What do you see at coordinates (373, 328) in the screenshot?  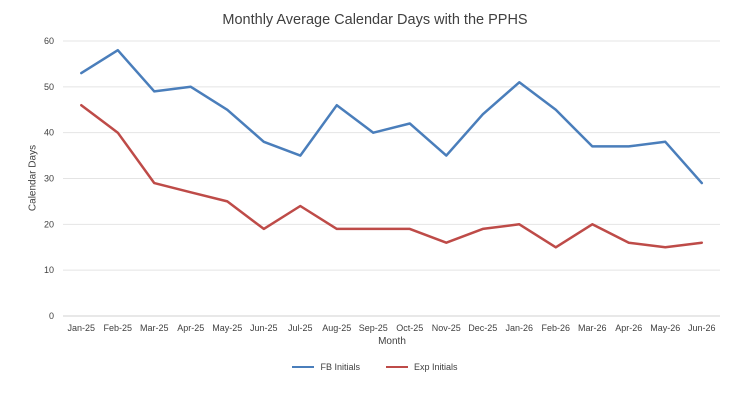 I see `x-tick-label: Sep-25` at bounding box center [373, 328].